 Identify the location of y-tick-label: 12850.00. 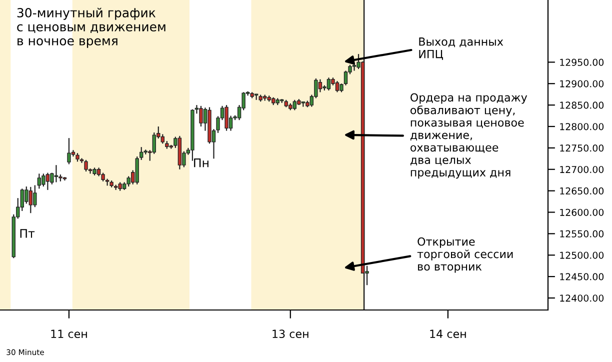
(582, 105).